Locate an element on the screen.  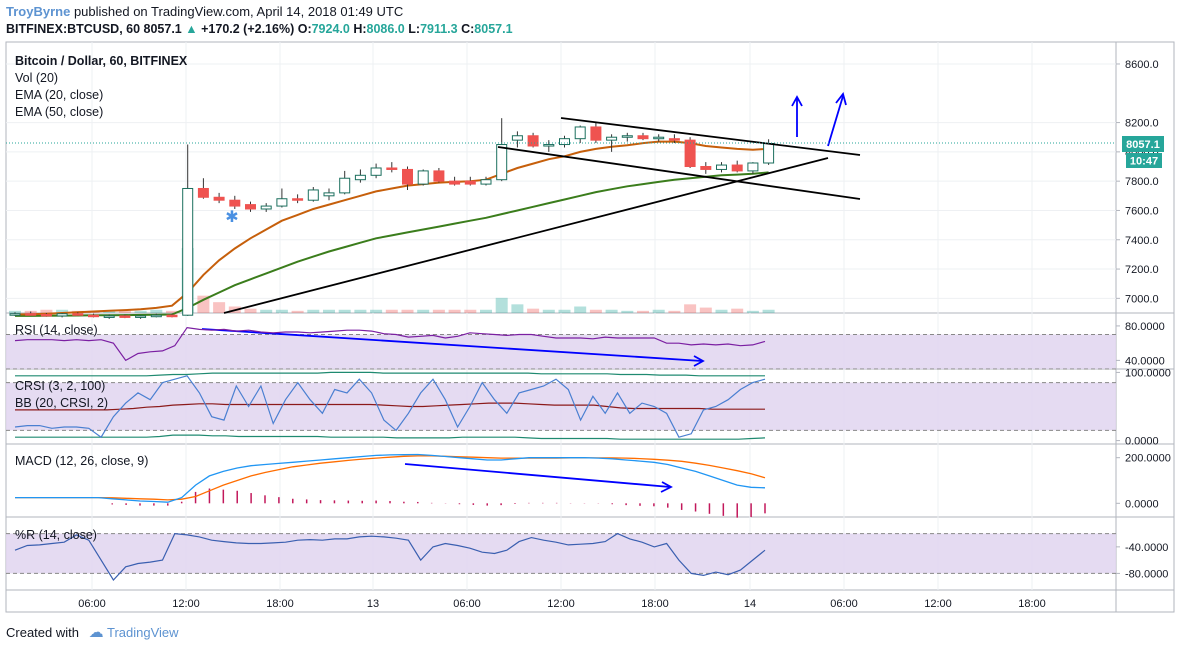
tradingview-logo-icon: ☁ is located at coordinates (96, 632).